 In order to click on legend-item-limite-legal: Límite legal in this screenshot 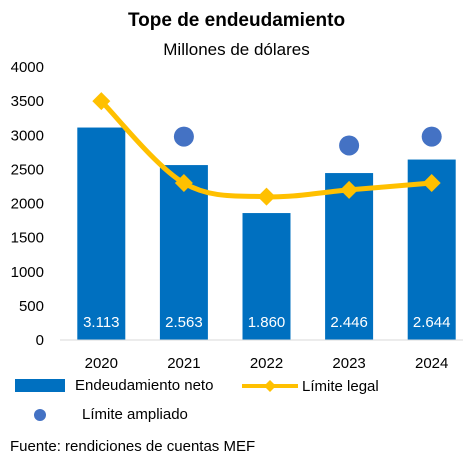, I will do `click(310, 386)`.